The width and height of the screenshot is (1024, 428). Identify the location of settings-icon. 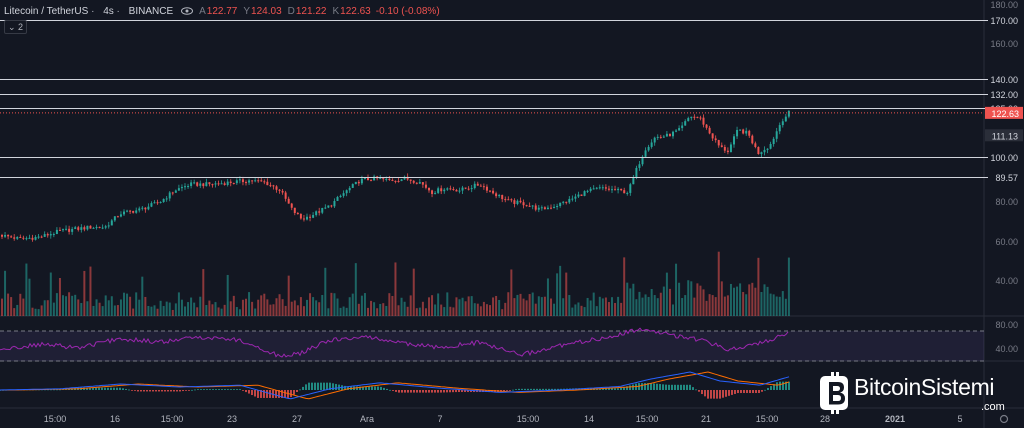
(1004, 419).